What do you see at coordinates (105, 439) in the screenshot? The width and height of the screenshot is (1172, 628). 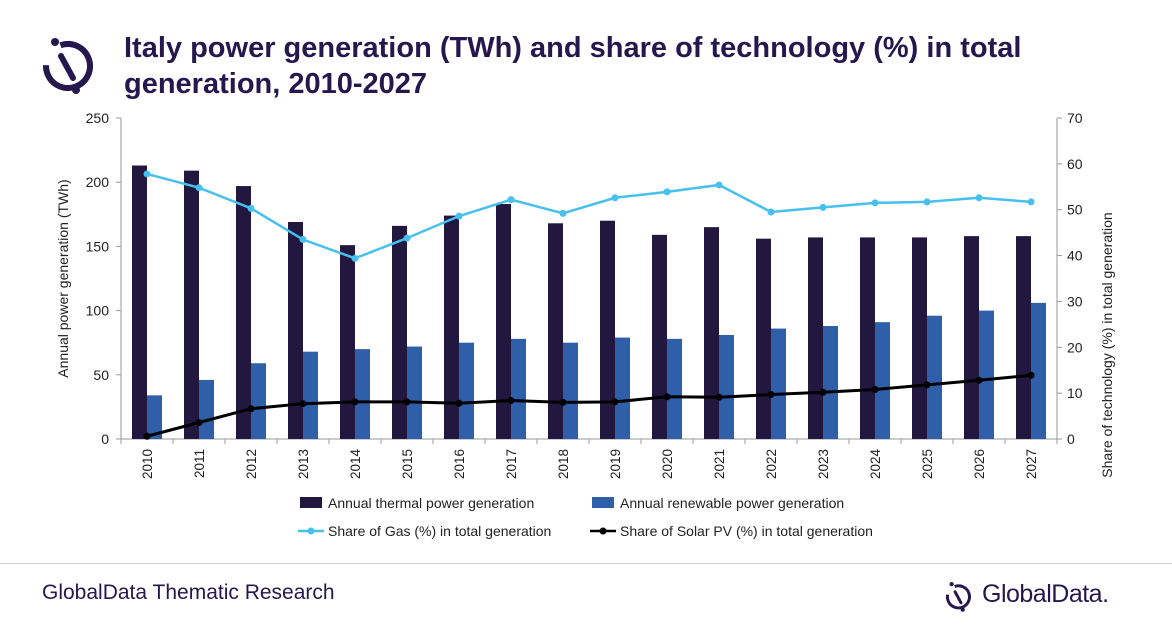 I see `y-tick-label-left: 0` at bounding box center [105, 439].